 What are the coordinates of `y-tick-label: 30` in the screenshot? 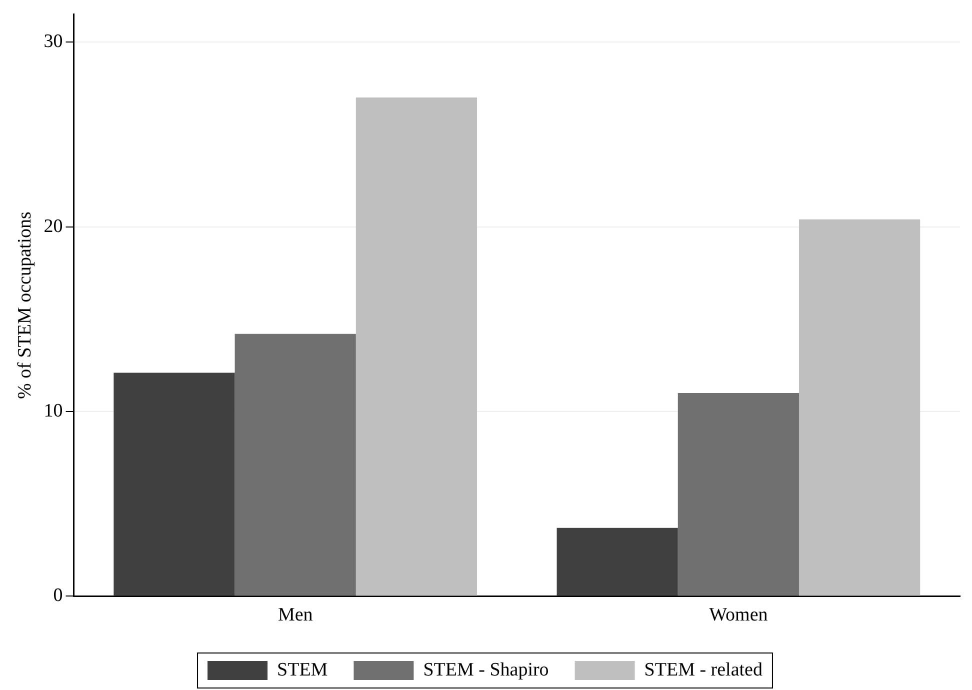 It's located at (53, 41).